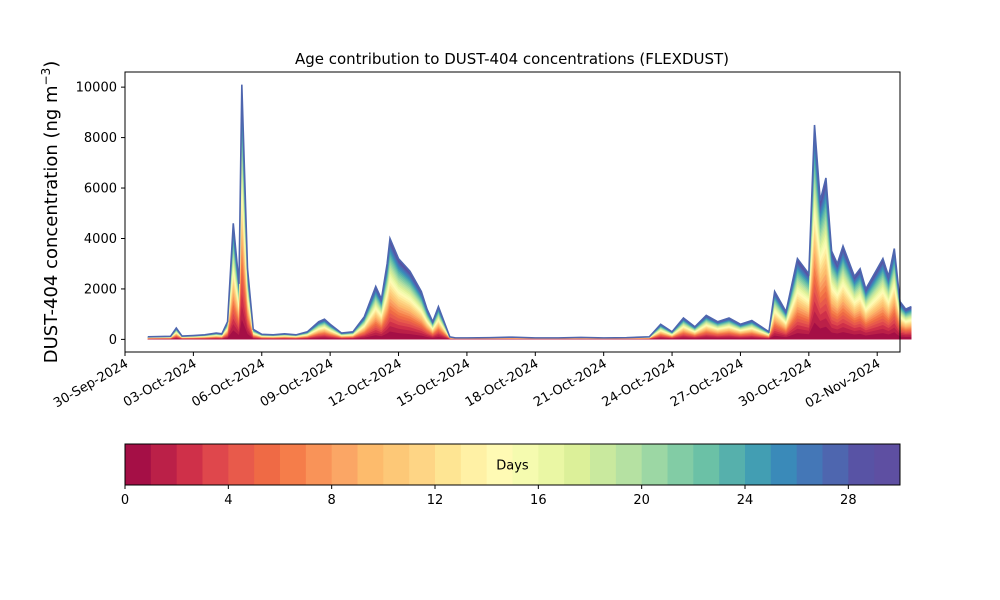  What do you see at coordinates (502, 383) in the screenshot?
I see `x-tick-label-6: 18-Oct-2024` at bounding box center [502, 383].